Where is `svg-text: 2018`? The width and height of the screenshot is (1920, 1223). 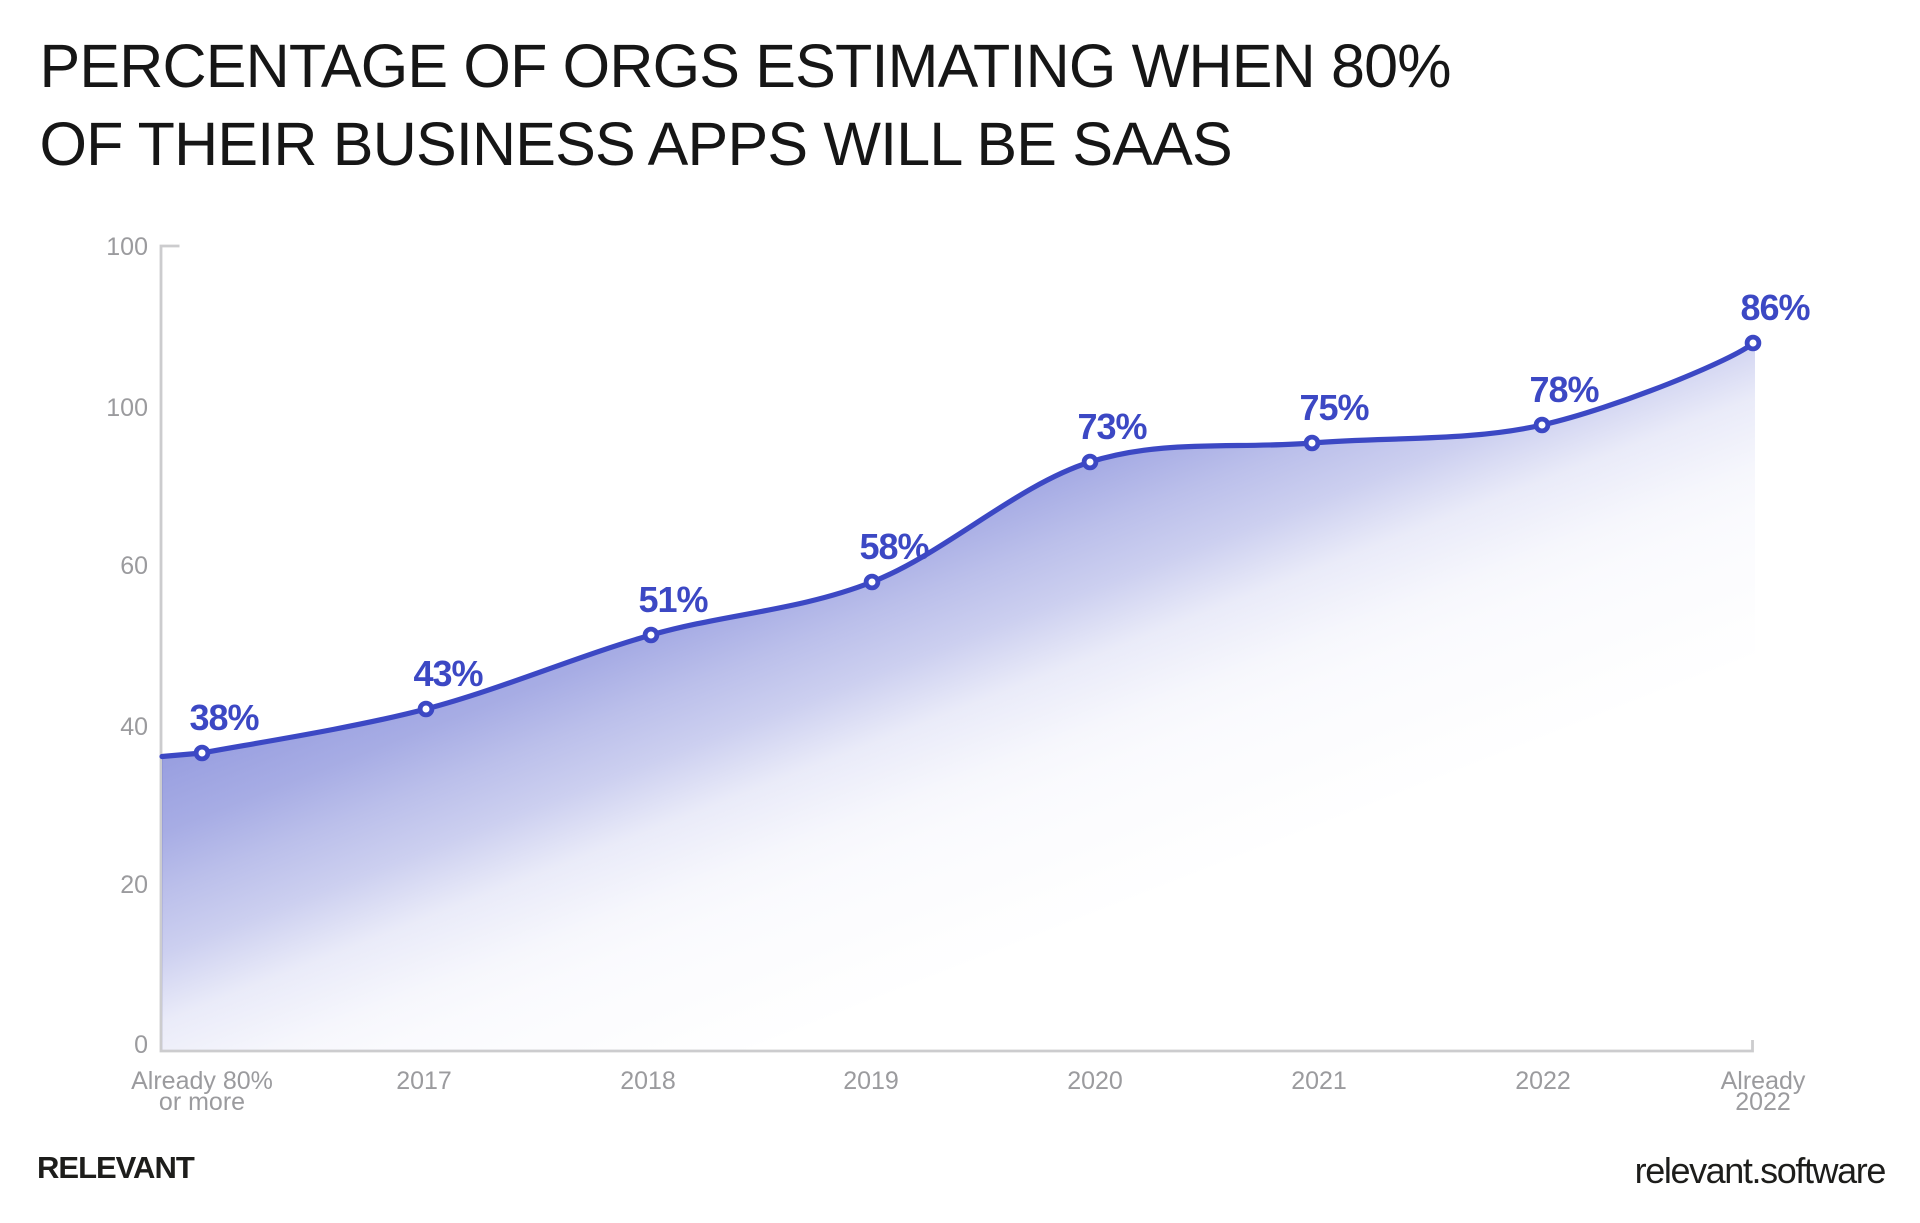 svg-text: 2018 is located at coordinates (648, 1081).